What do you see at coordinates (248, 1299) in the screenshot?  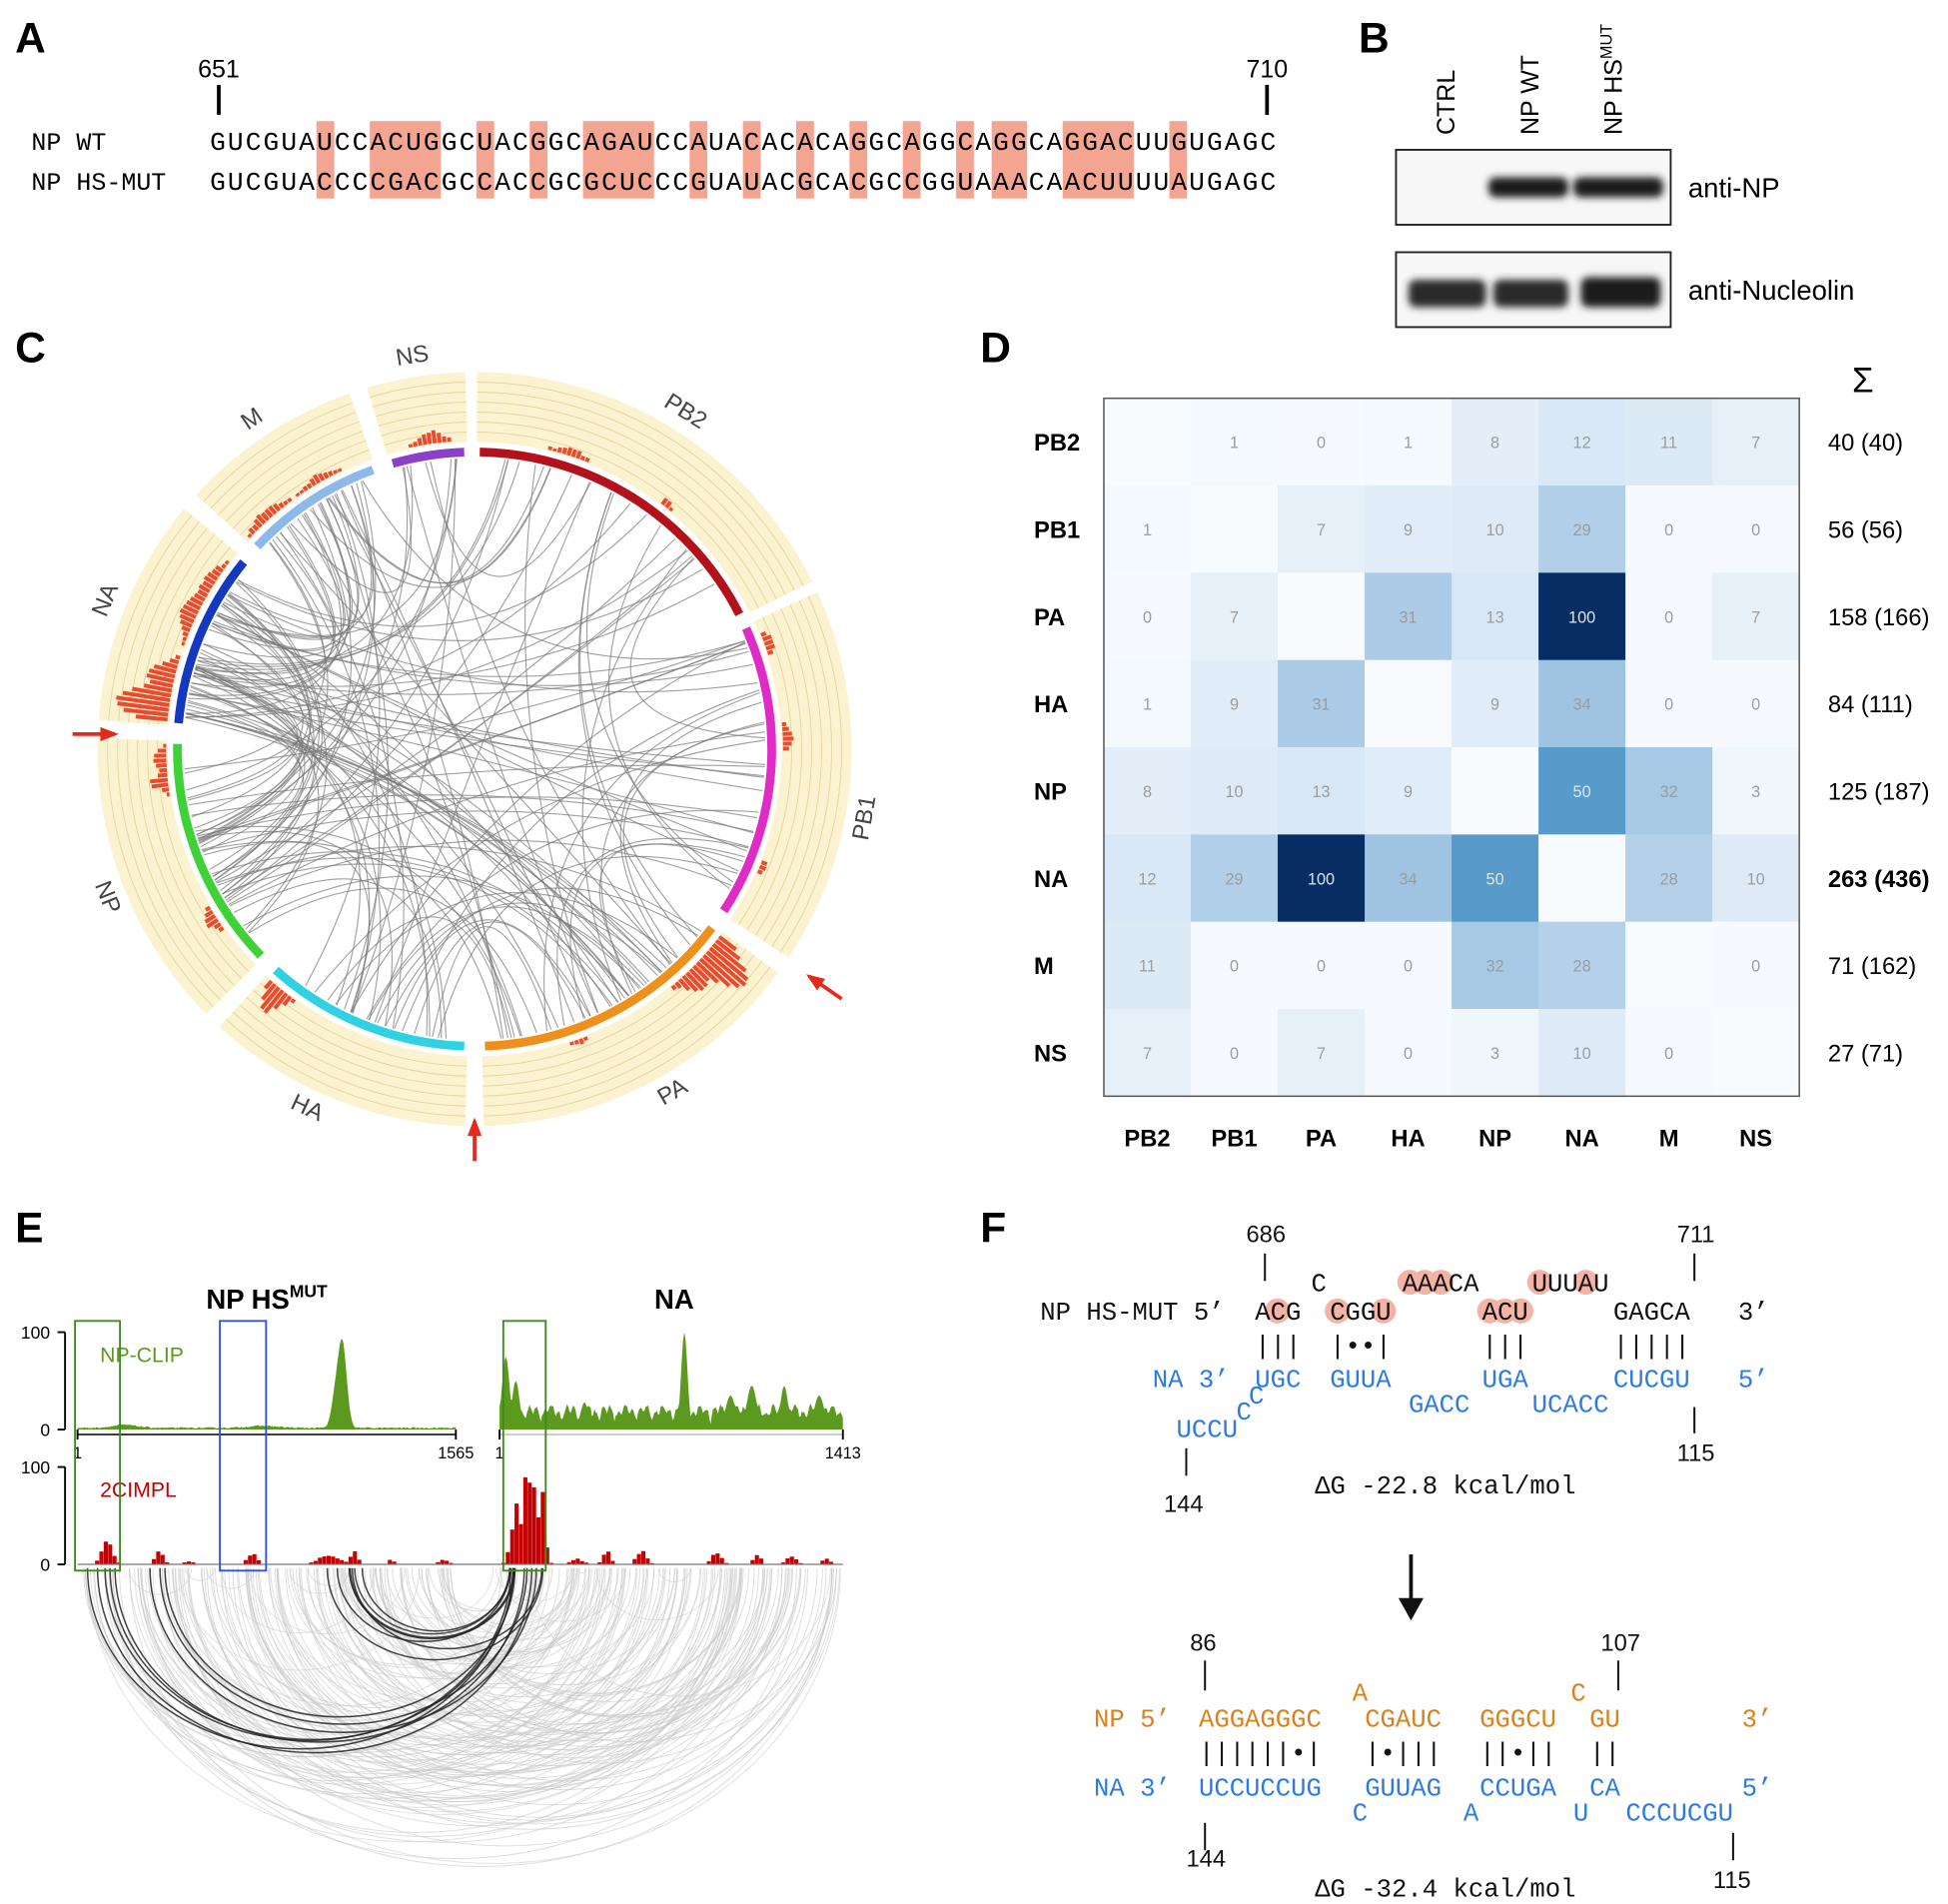 I see `title-text: NP HS` at bounding box center [248, 1299].